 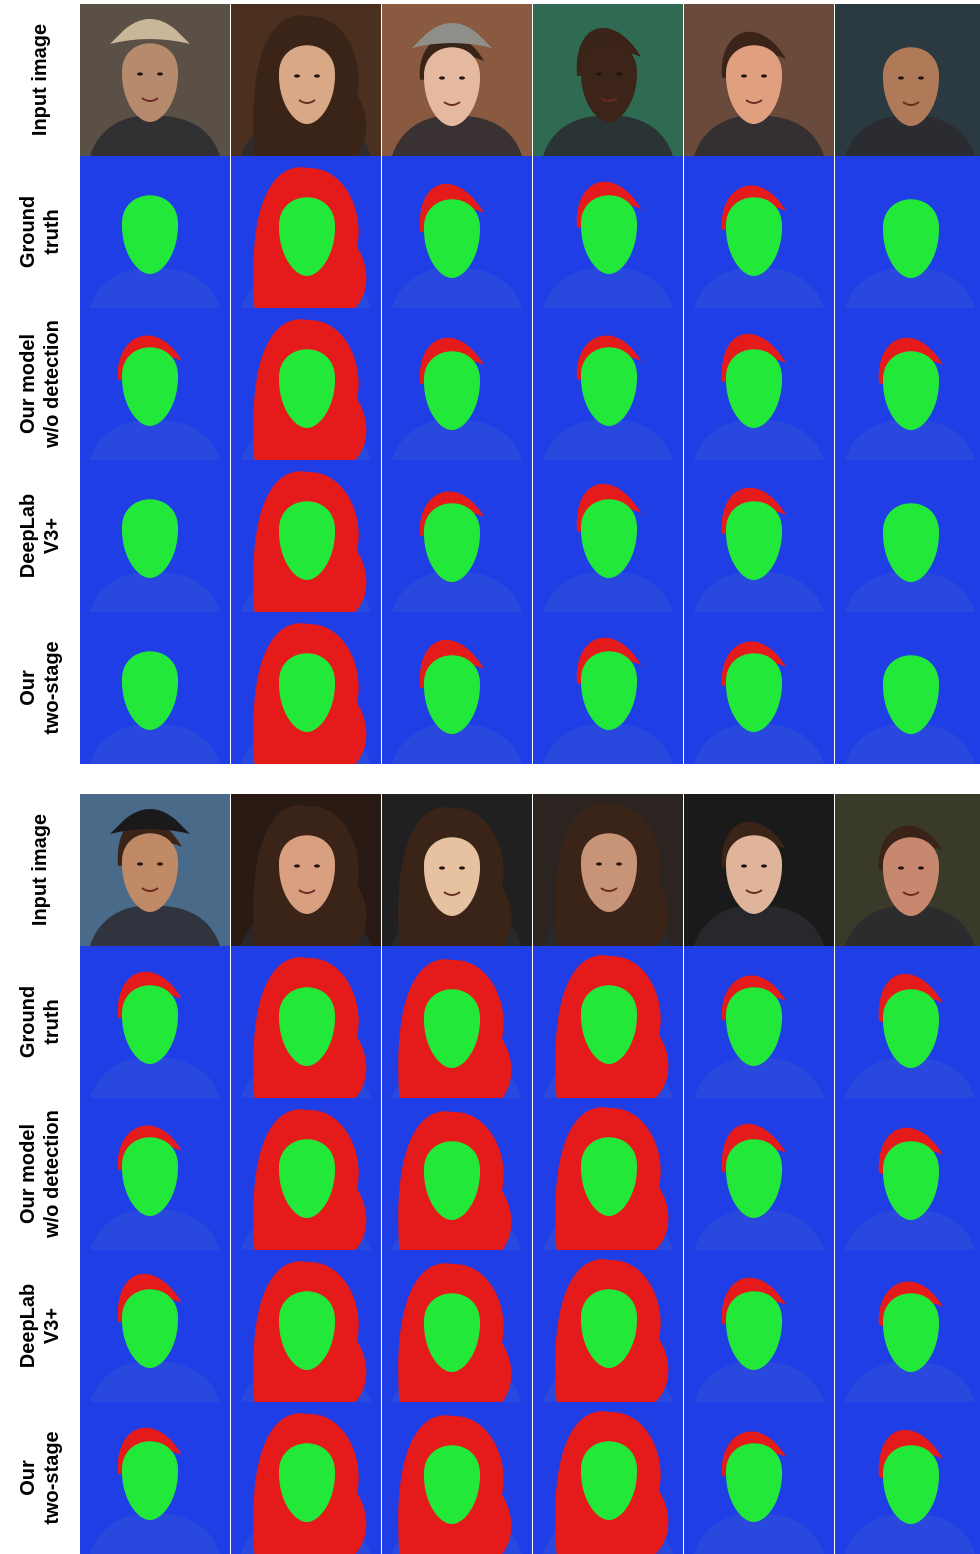 What do you see at coordinates (39, 384) in the screenshot?
I see `row-label: Our model w/o detection` at bounding box center [39, 384].